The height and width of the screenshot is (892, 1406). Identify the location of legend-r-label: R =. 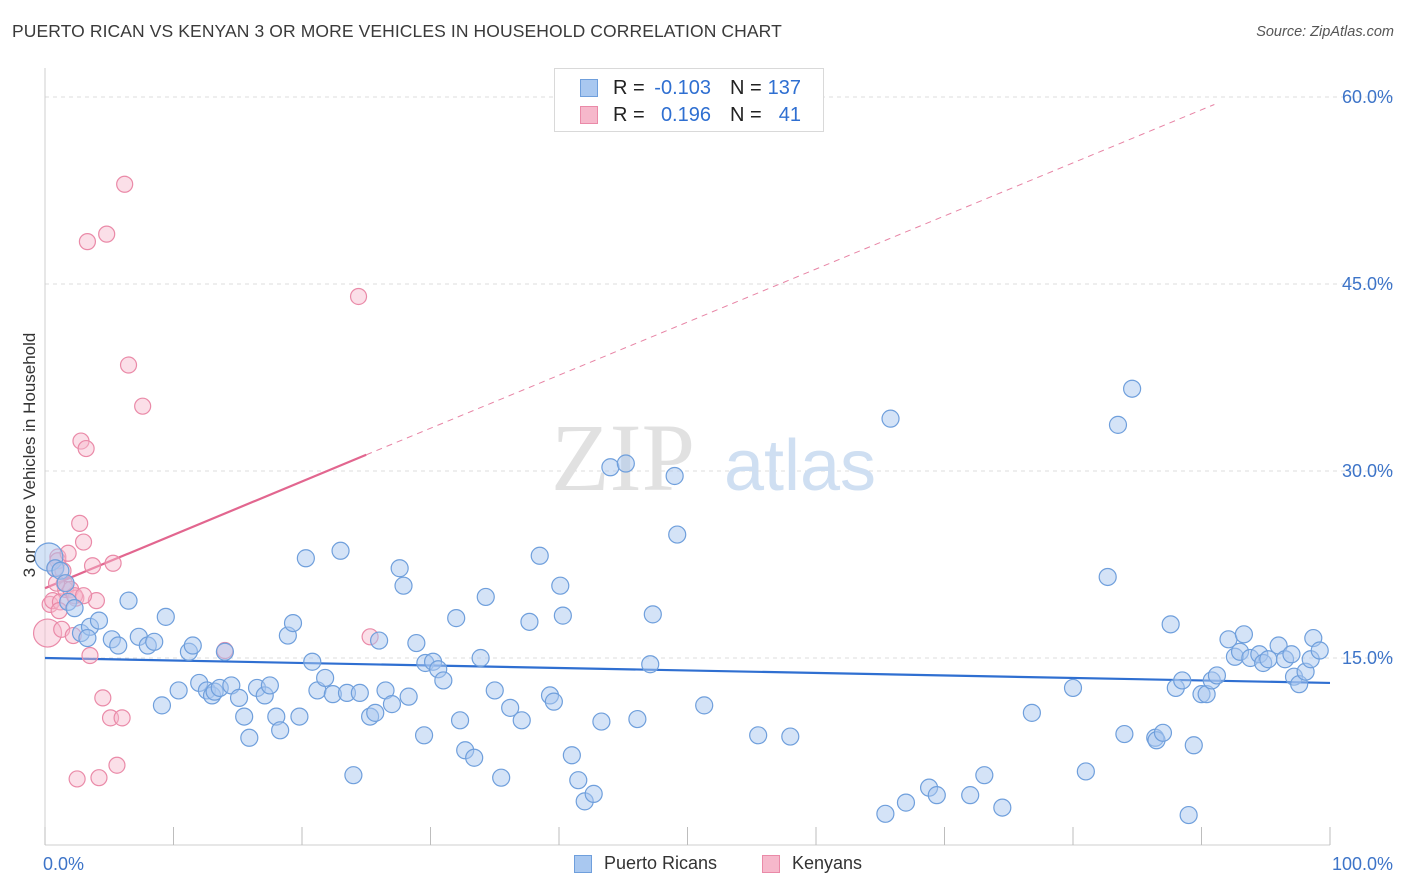
(629, 115).